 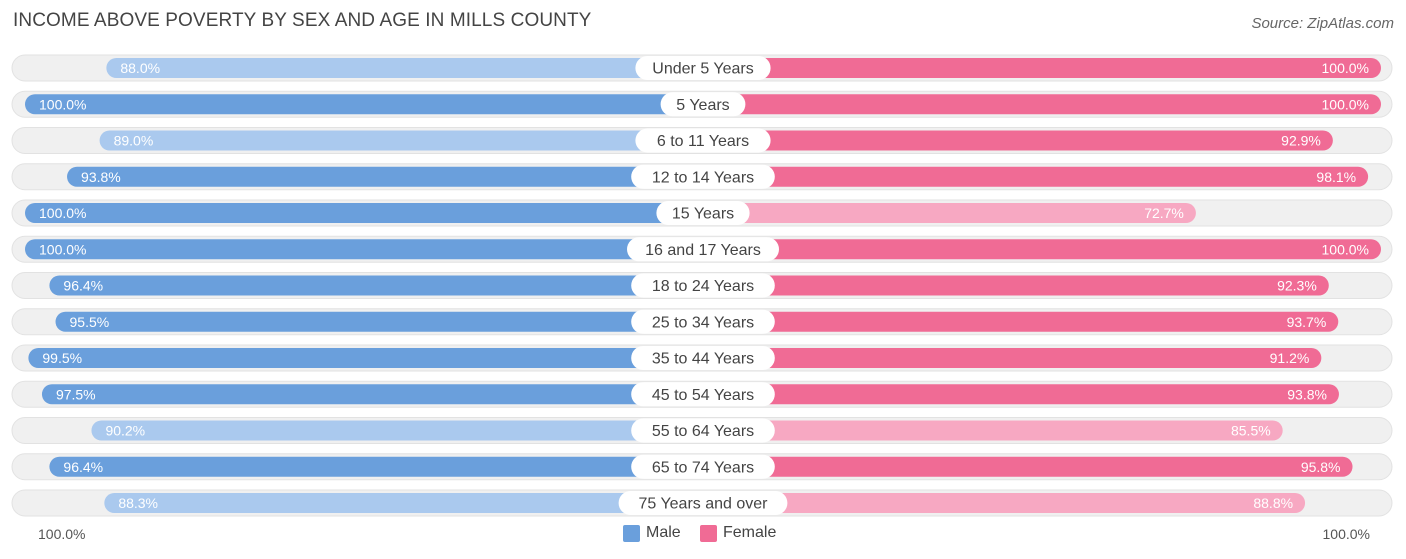 I want to click on category-label: 15 Years, so click(x=703, y=214).